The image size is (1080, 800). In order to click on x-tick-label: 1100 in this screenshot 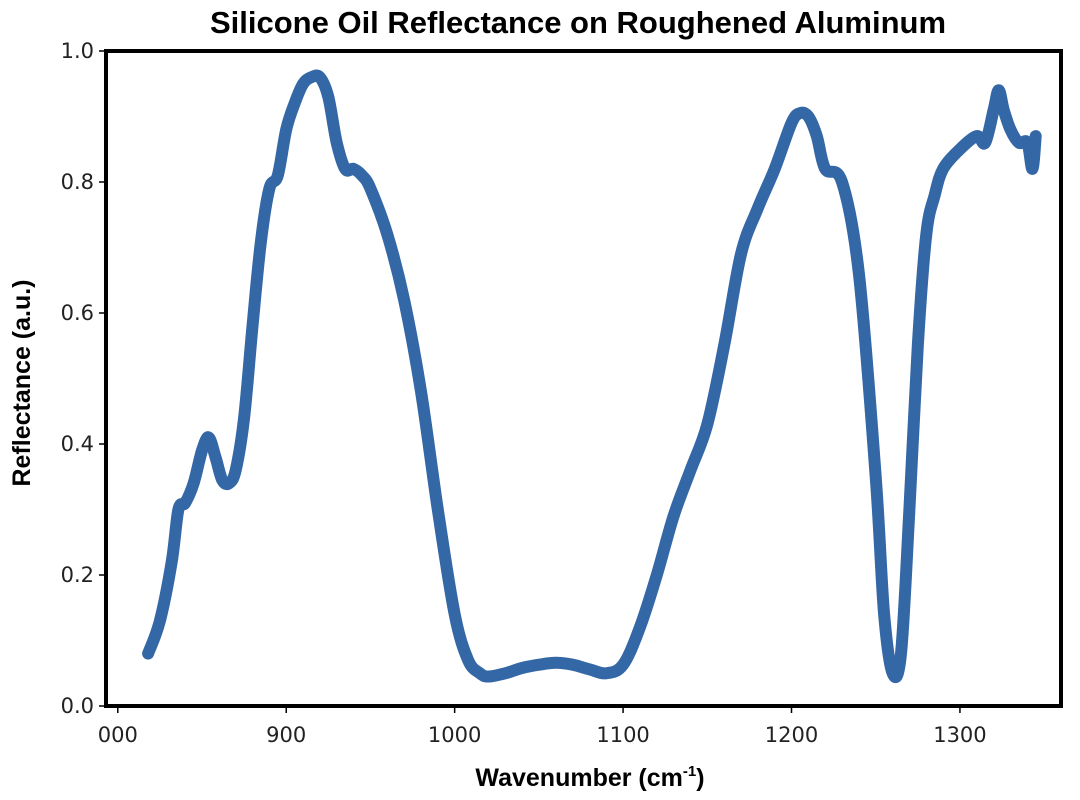, I will do `click(622, 735)`.